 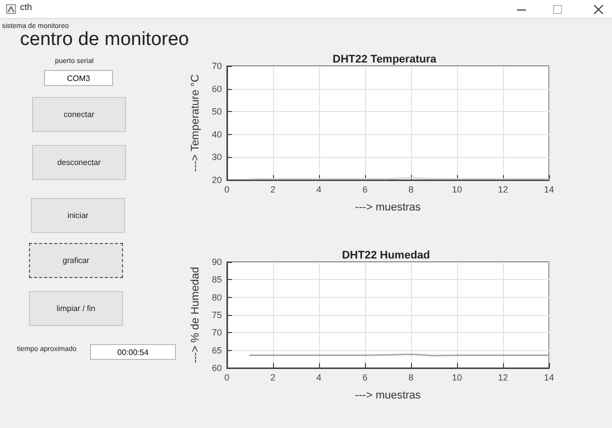 I want to click on y-tick-label: 85, so click(x=217, y=279).